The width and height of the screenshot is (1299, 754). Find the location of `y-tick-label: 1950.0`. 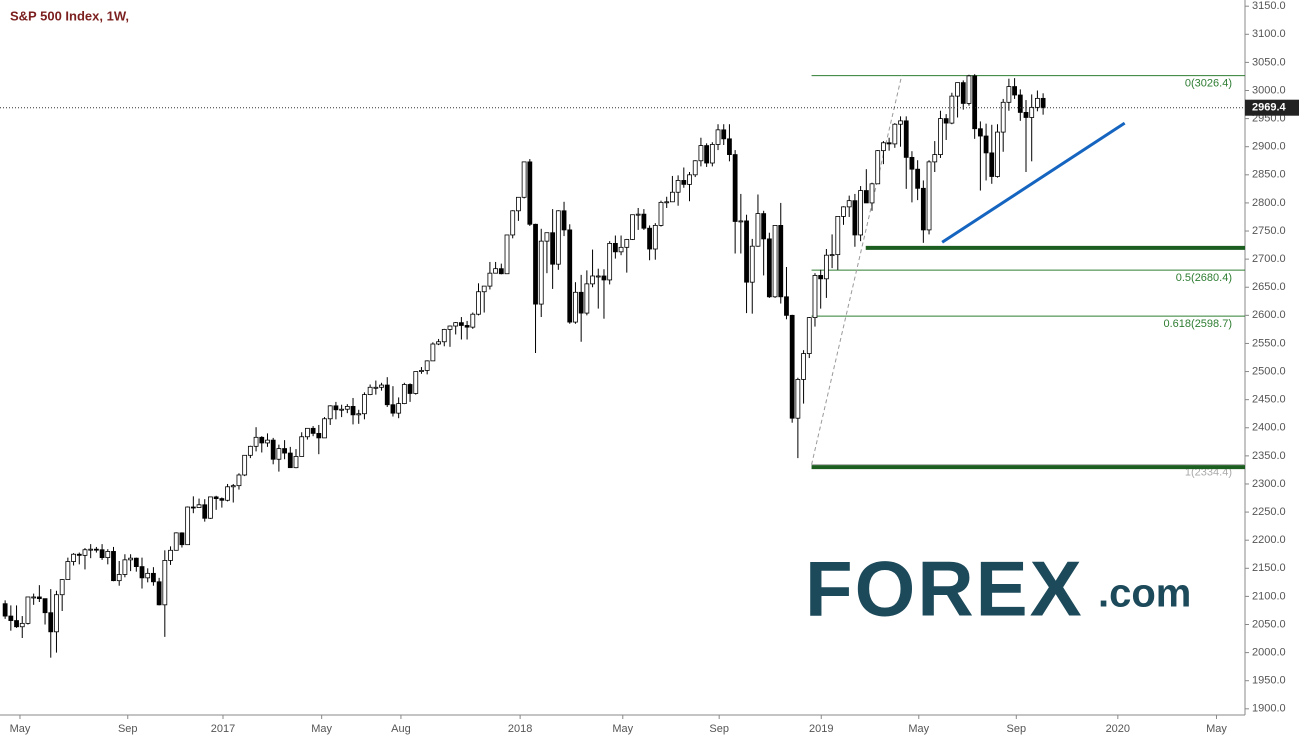

y-tick-label: 1950.0 is located at coordinates (1269, 681).